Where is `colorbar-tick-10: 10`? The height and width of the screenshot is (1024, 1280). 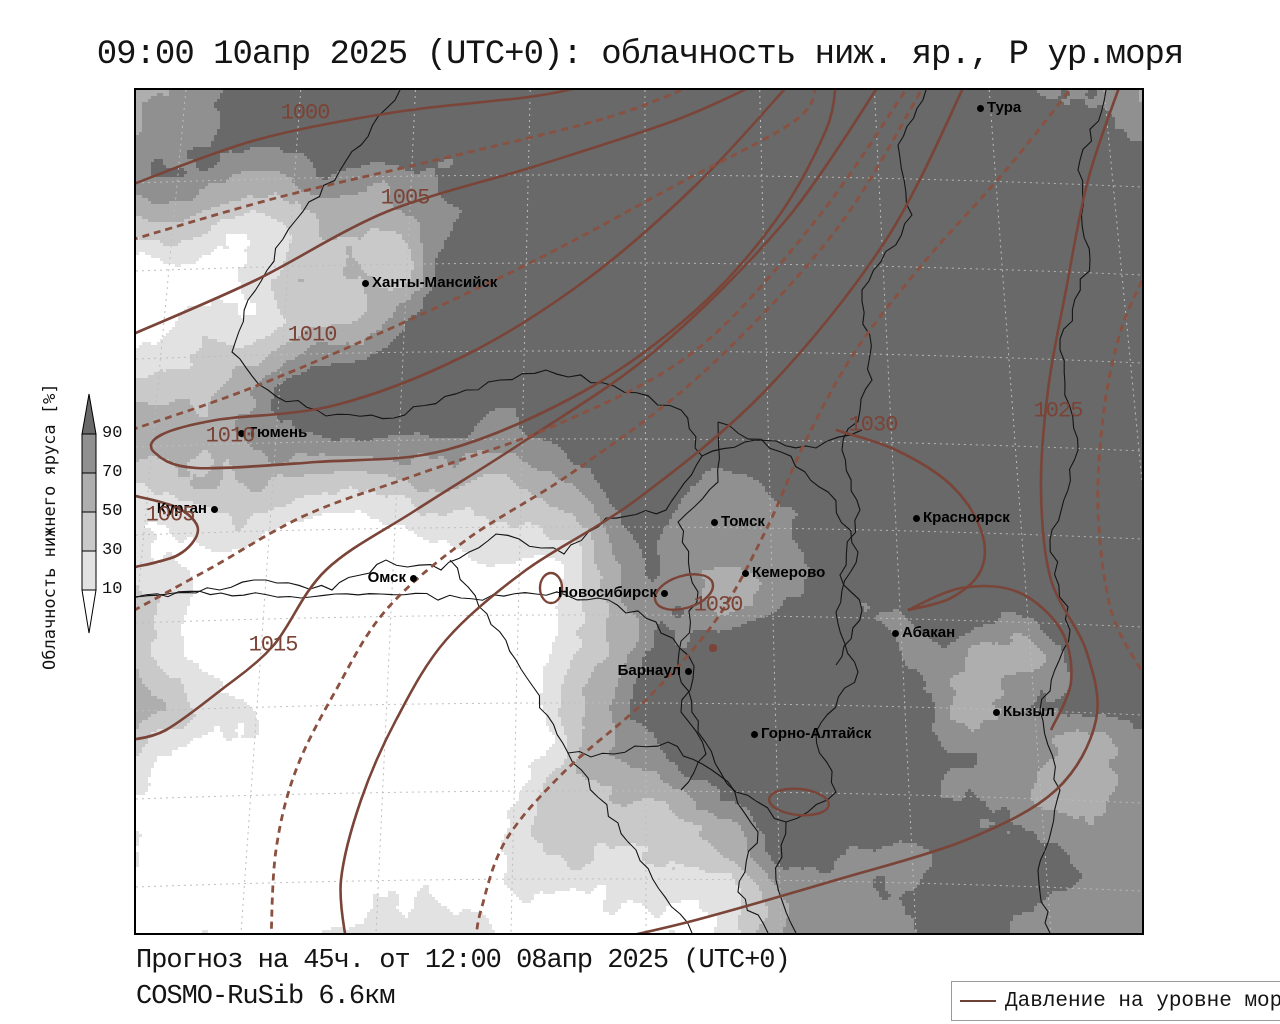
colorbar-tick-10: 10 is located at coordinates (112, 589).